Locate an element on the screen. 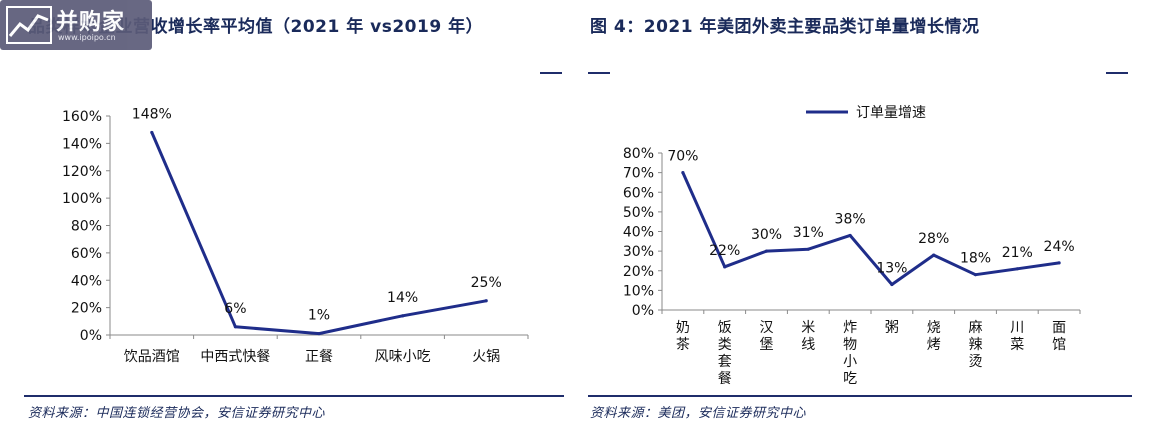 Image resolution: width=1154 pixels, height=441 pixels. watermark-text: 并购家 is located at coordinates (91, 22).